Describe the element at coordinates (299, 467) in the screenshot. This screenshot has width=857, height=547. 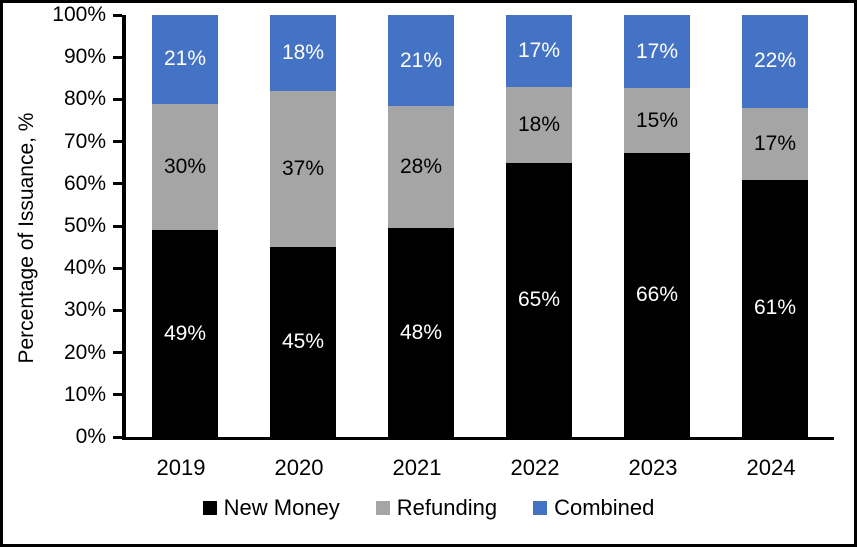
I see `x-axis-label-2020: 2020` at that location.